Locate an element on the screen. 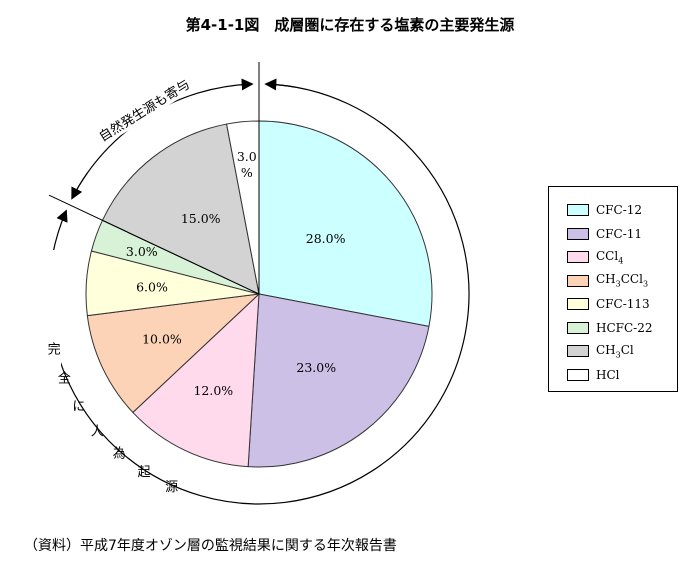 This screenshot has width=700, height=579. legend-item-hcl: HCl is located at coordinates (593, 375).